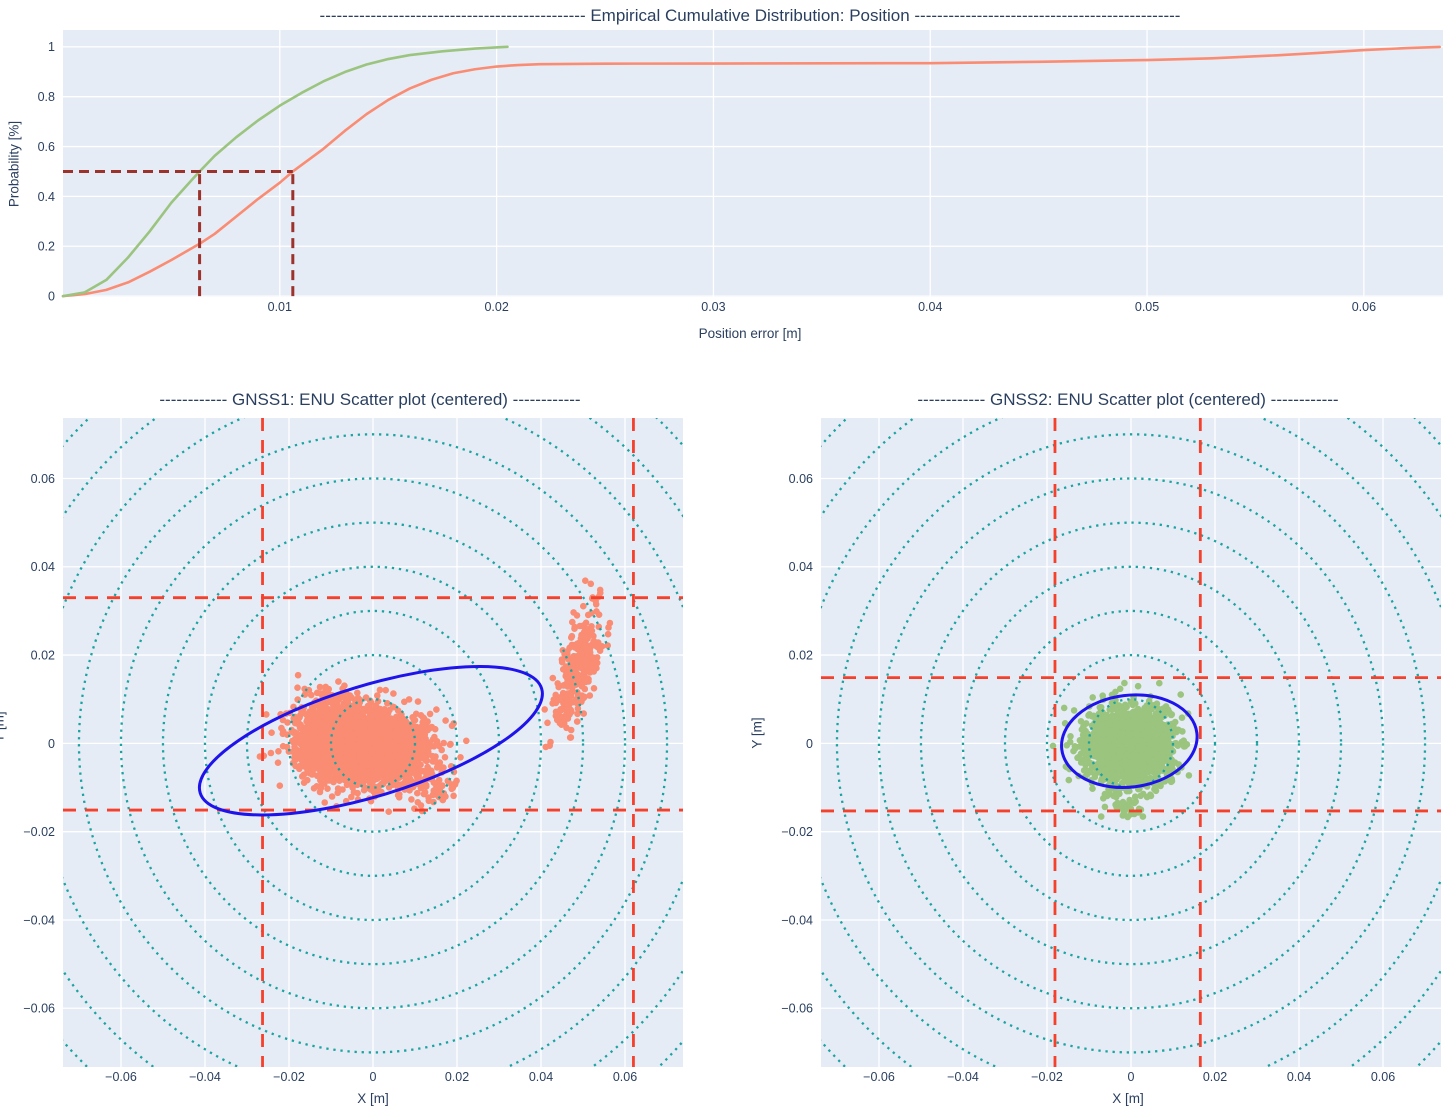 This screenshot has width=1444, height=1114. I want to click on ecdf-curve-gnss2, so click(285, 171).